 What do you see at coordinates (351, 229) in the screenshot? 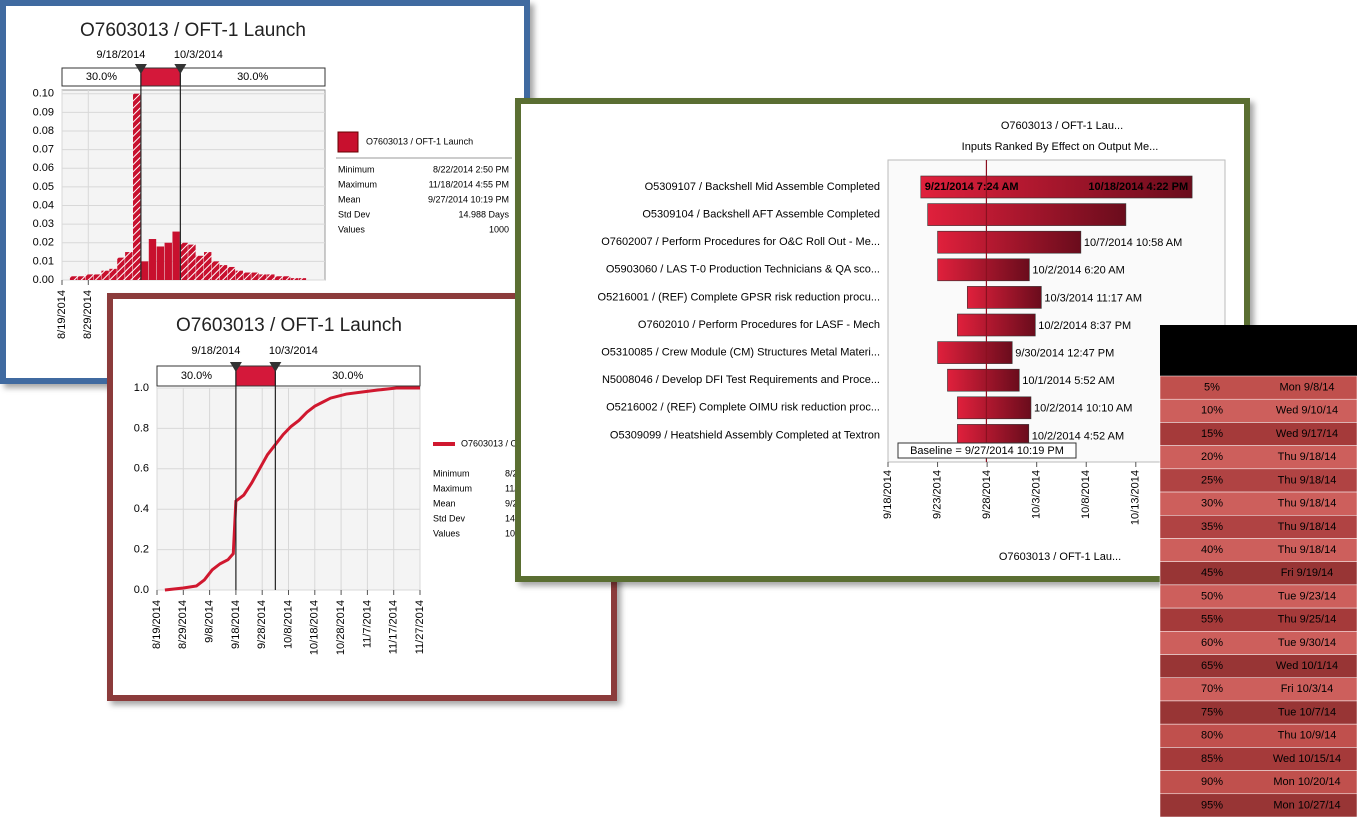
I see `stat-label: Values` at bounding box center [351, 229].